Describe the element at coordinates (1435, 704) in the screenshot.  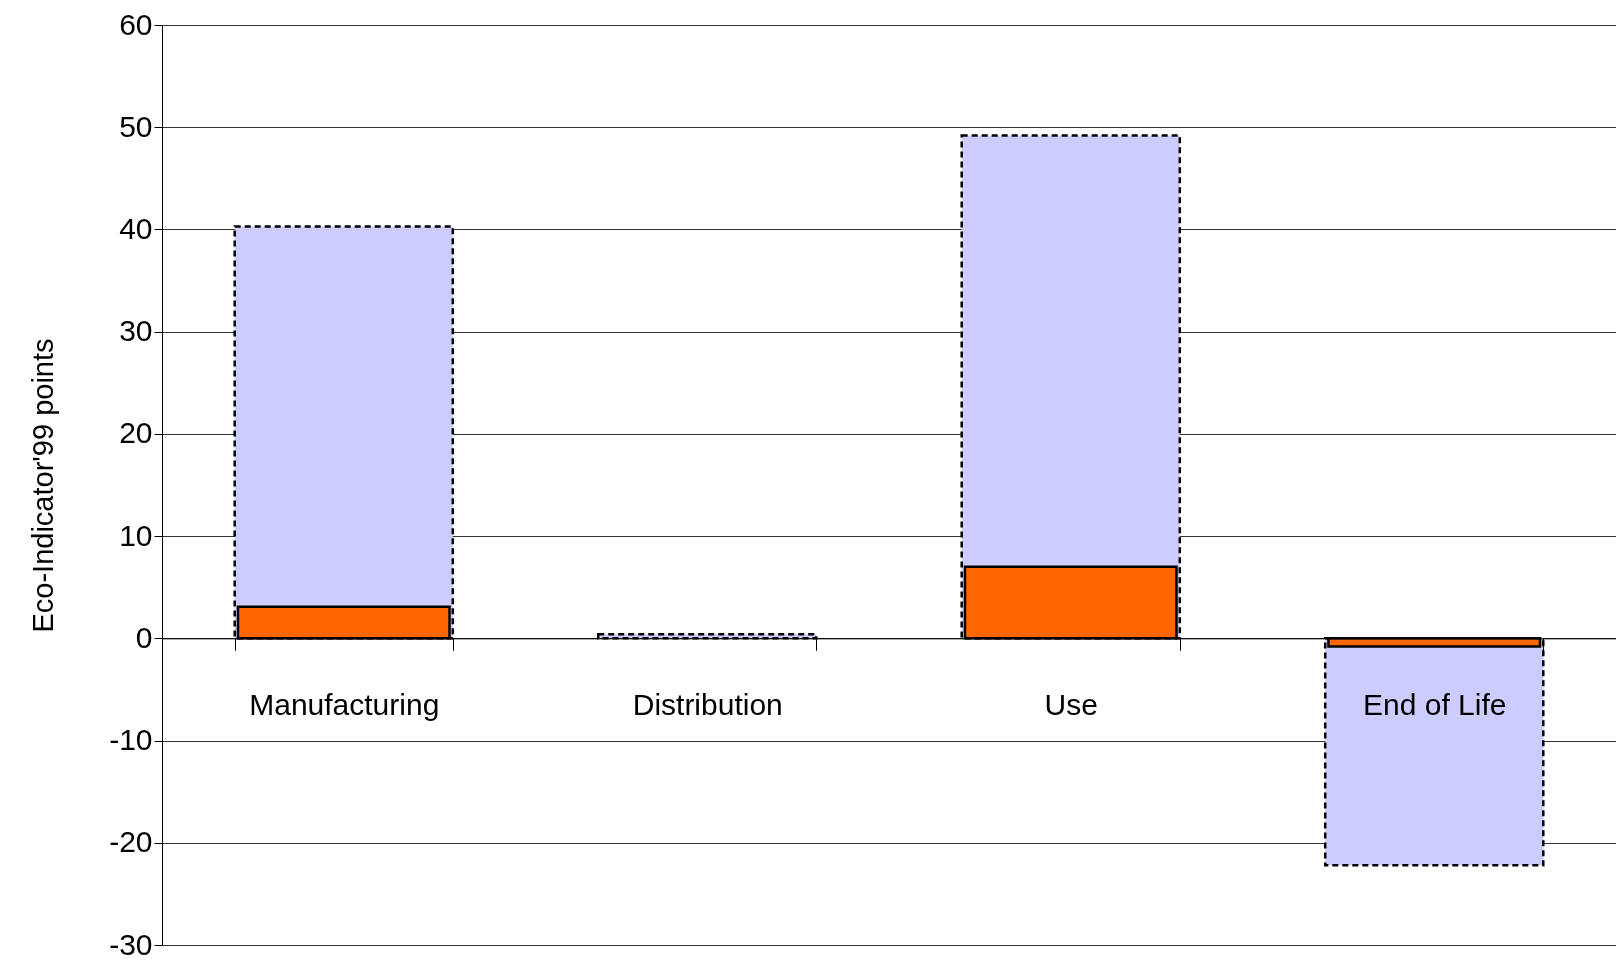
I see `x-tick-label: End of Life` at that location.